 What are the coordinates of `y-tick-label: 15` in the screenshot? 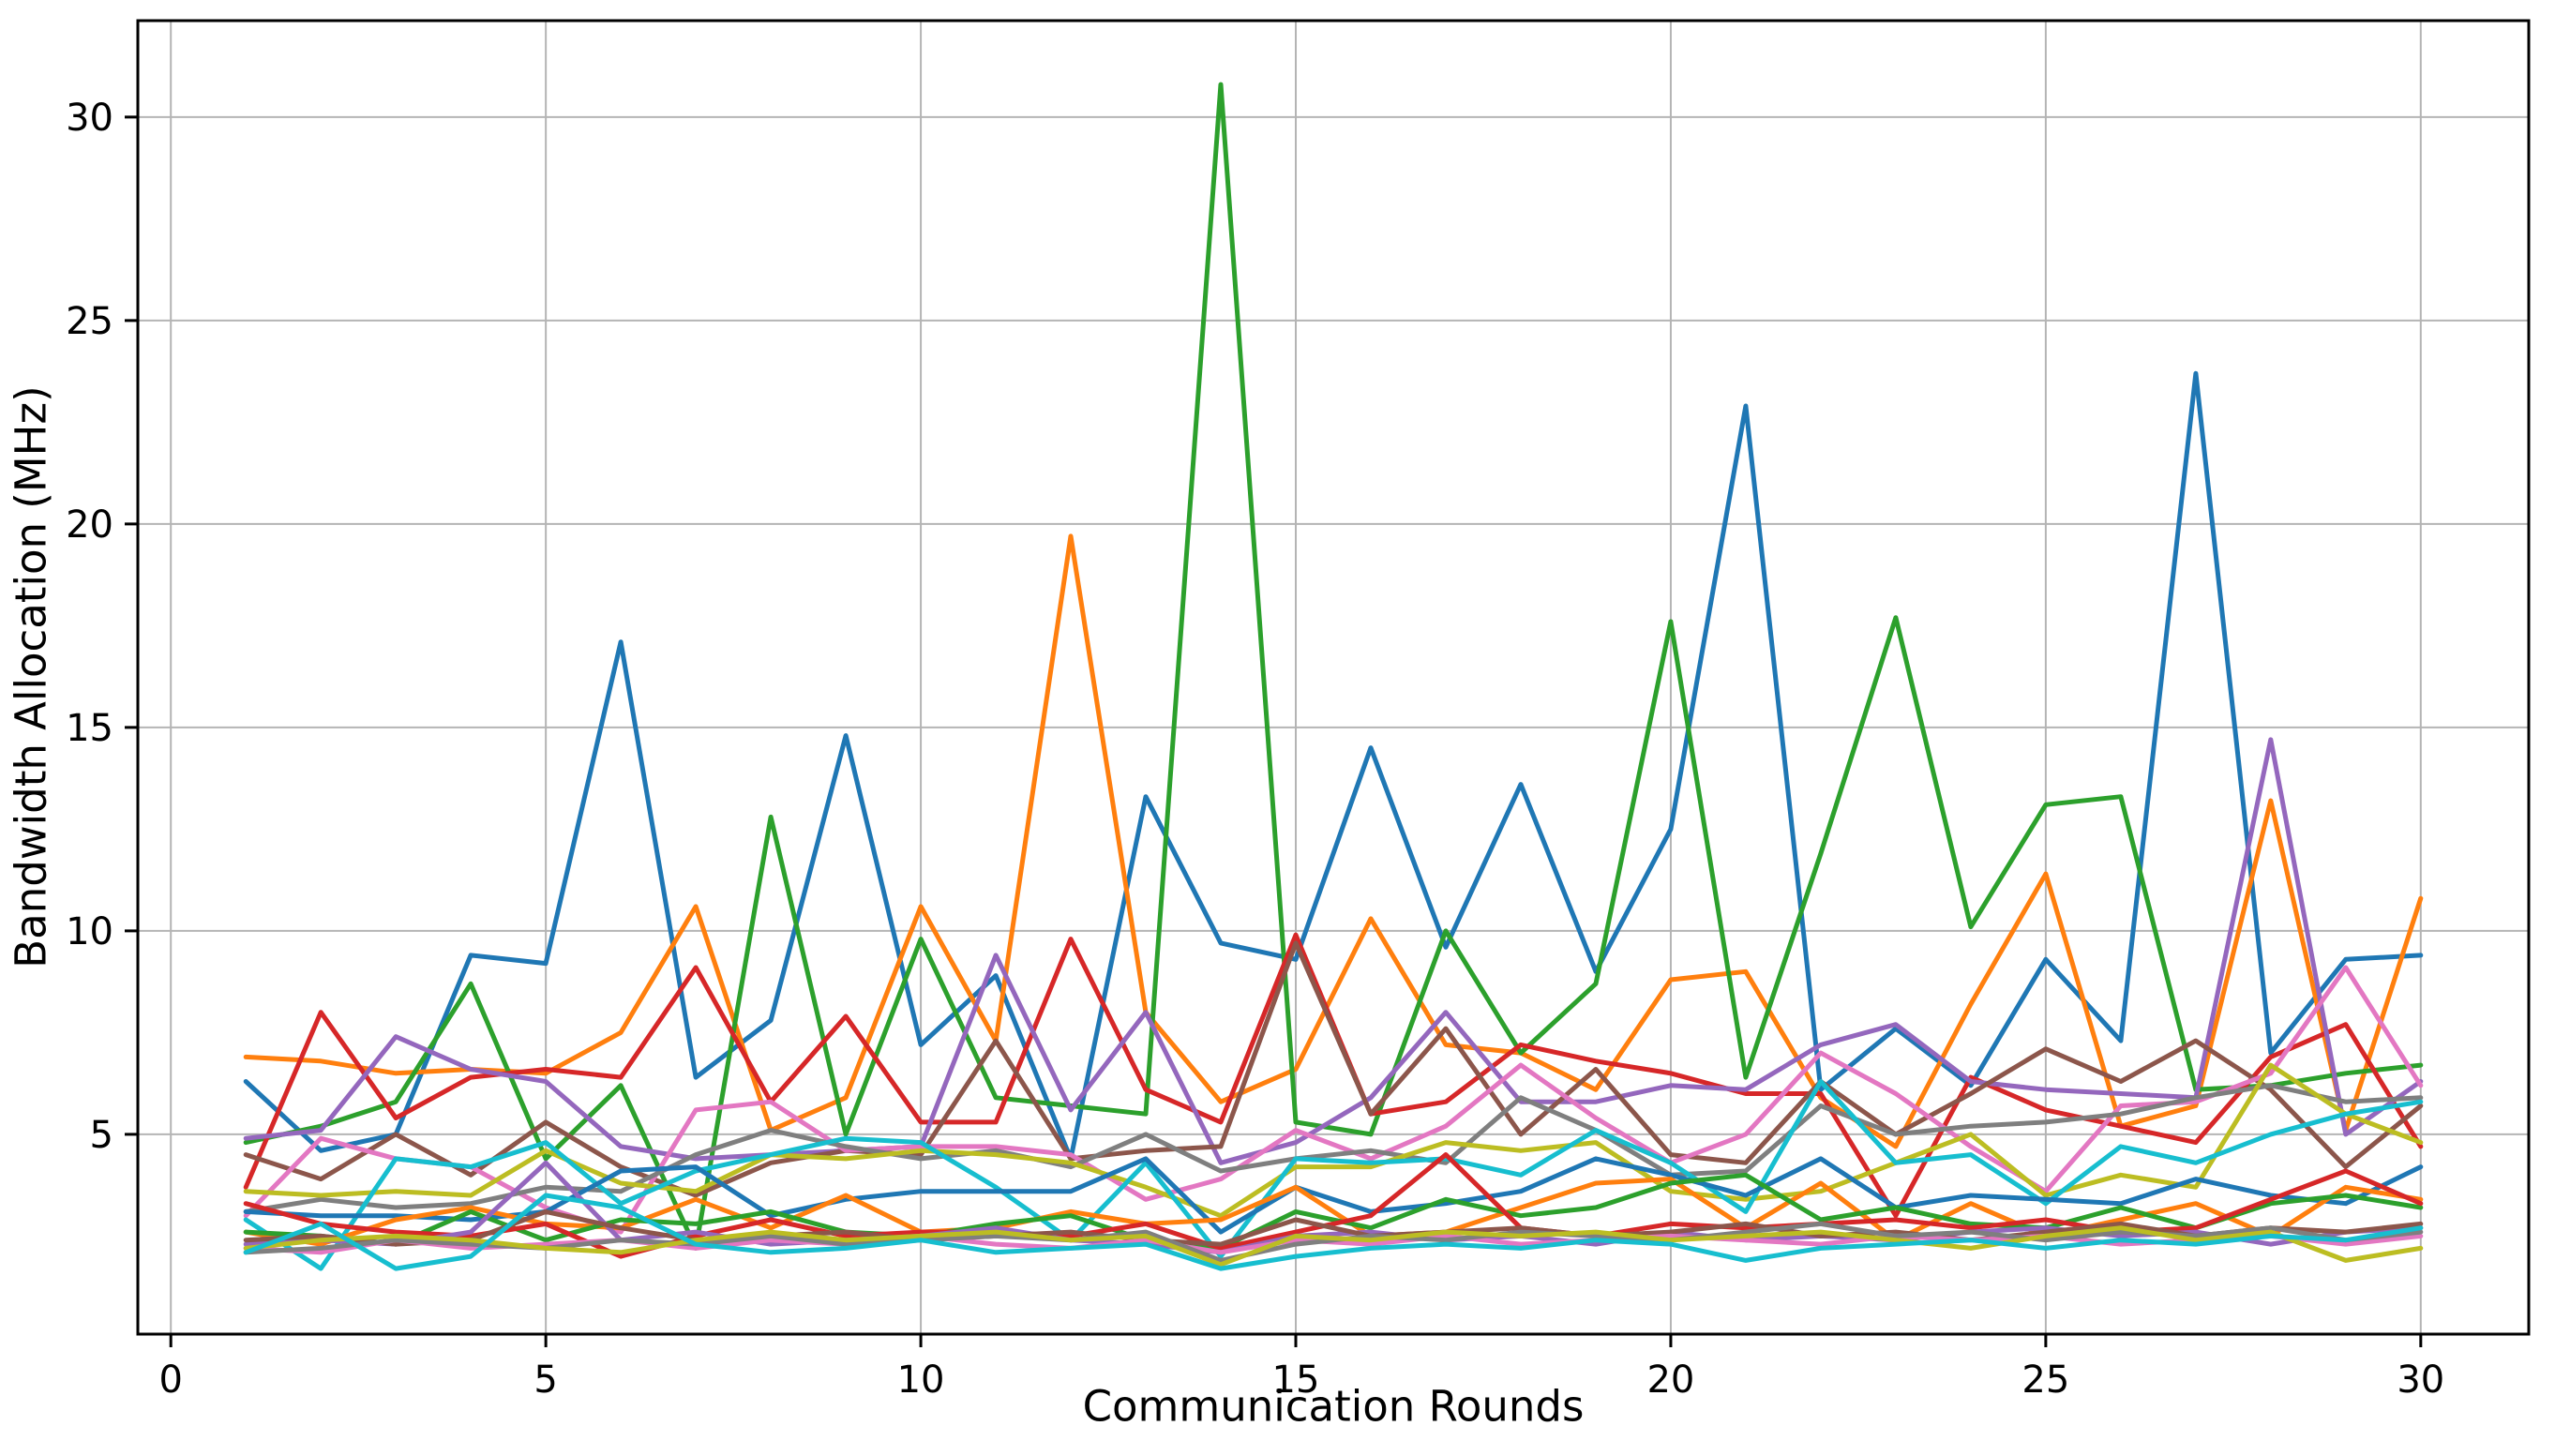 It's located at (90, 728).